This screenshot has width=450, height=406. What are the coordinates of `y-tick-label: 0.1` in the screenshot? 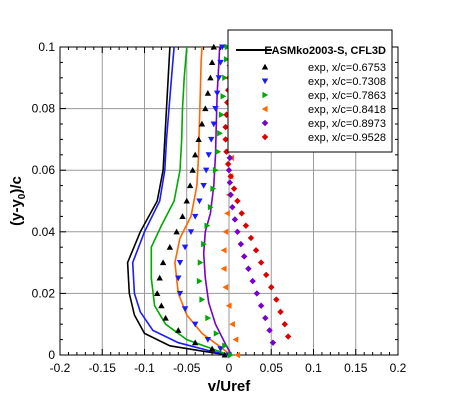 It's located at (46, 47).